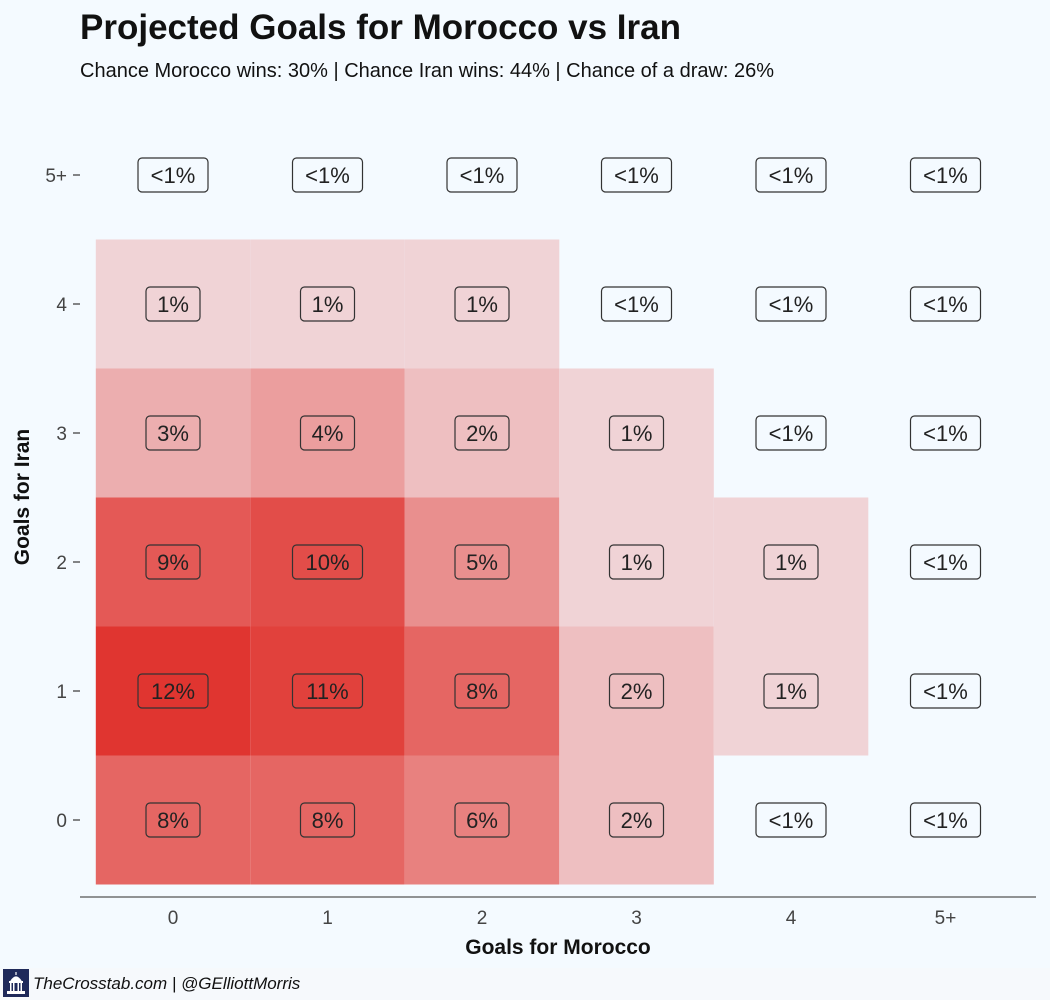 The image size is (1050, 1000). I want to click on cell-label: 3%, so click(173, 433).